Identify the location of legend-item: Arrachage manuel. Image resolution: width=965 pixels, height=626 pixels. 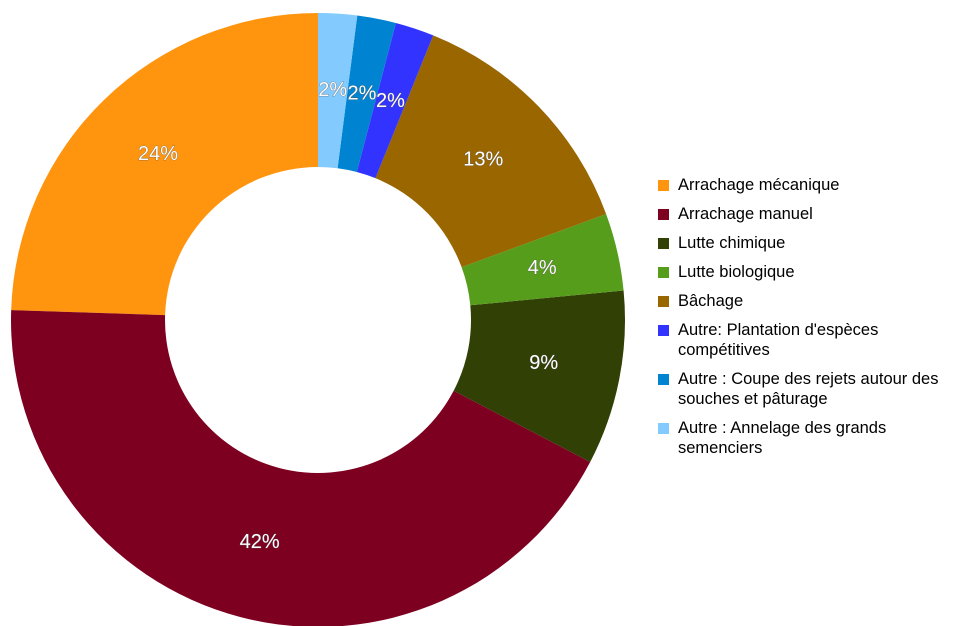
(810, 214).